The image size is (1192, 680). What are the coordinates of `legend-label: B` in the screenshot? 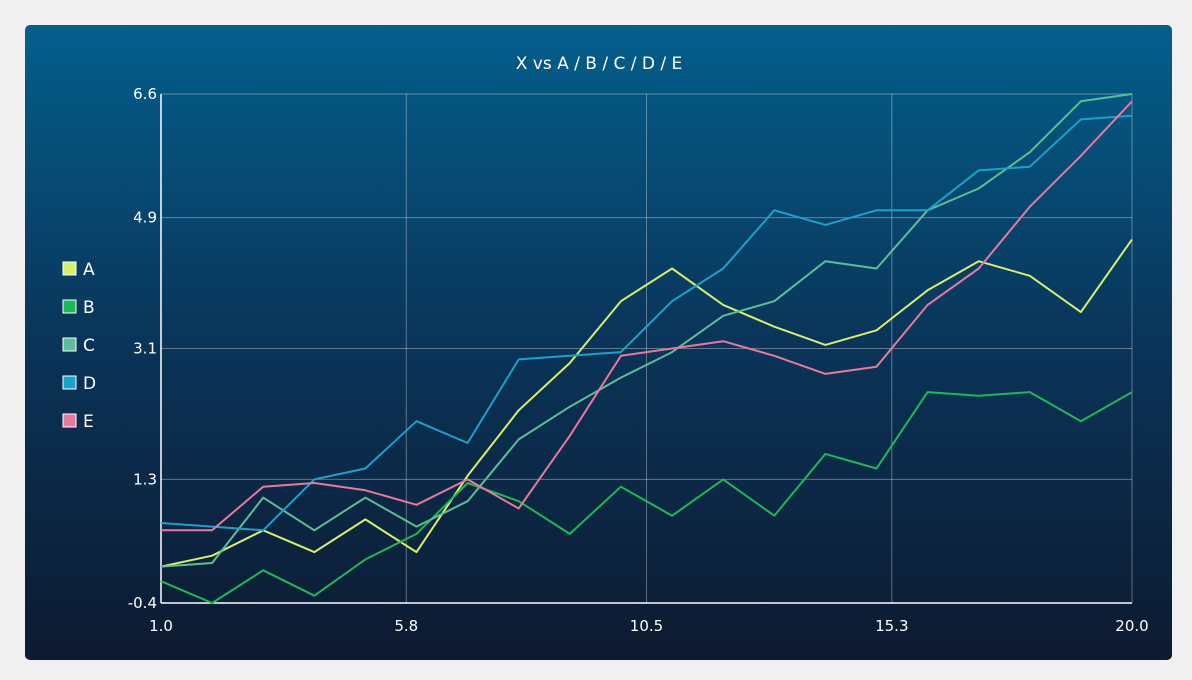 It's located at (89, 308).